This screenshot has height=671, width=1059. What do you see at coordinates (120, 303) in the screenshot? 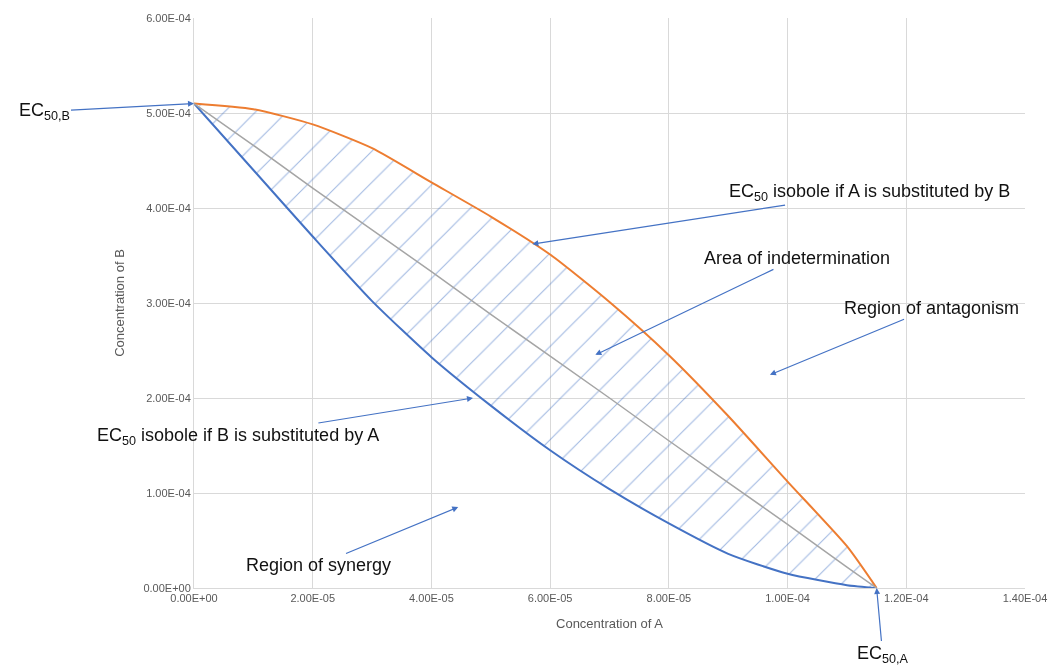
I see `y-axis-title: Concentration of B` at bounding box center [120, 303].